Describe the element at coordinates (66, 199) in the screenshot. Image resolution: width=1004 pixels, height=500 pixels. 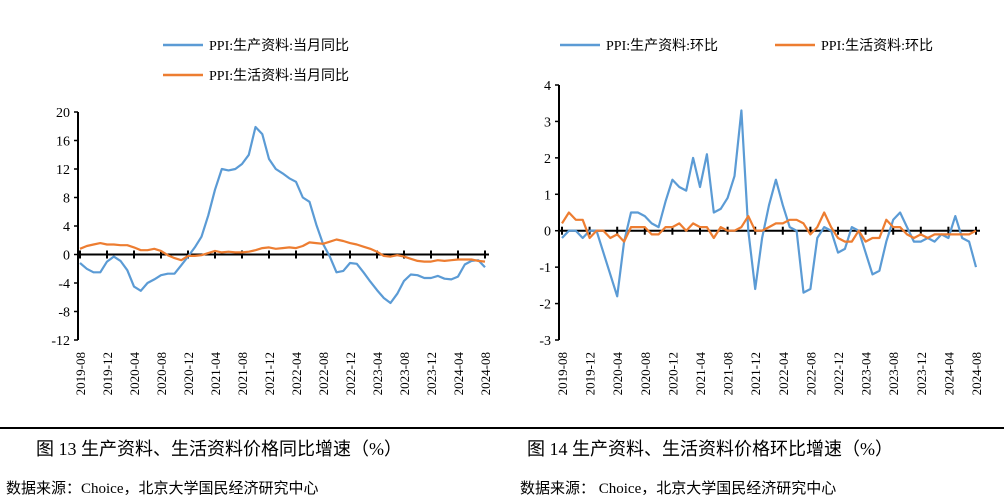
I see `y-tick-label: 8` at that location.